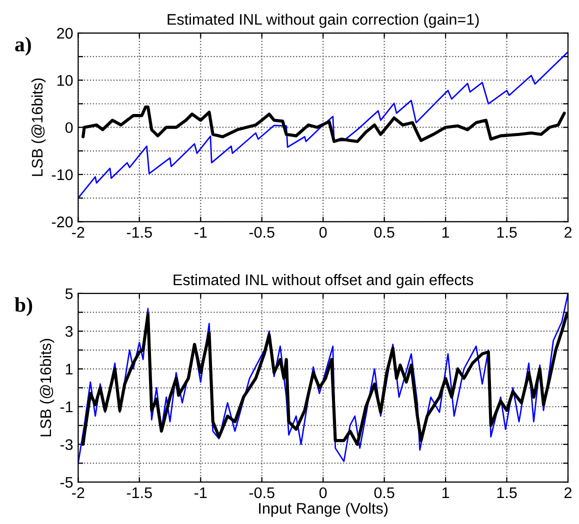 The width and height of the screenshot is (579, 524). I want to click on y-tick-label: 10, so click(65, 80).